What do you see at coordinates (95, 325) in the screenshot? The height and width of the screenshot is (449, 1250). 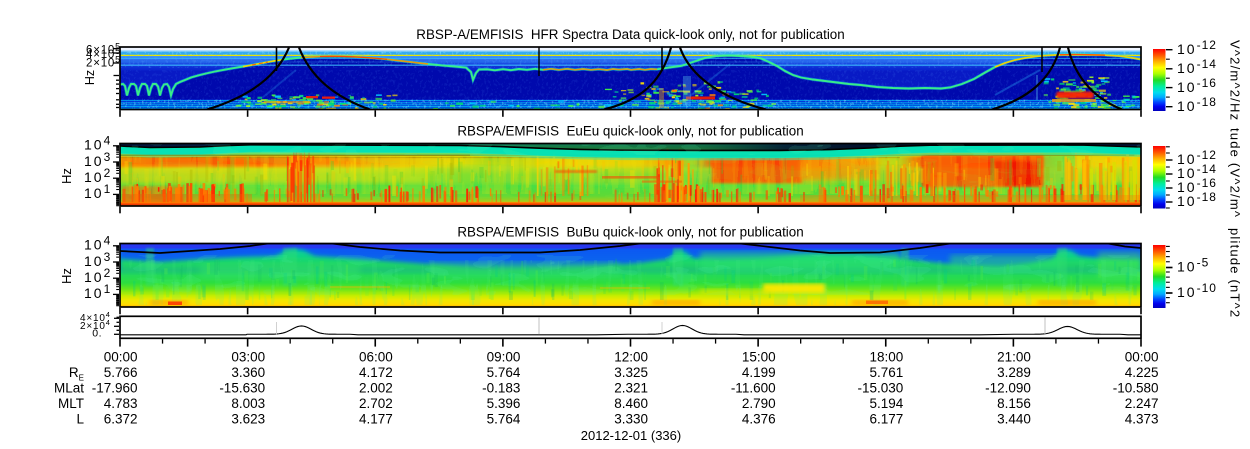 I see `svg-text: 2×10⁴` at bounding box center [95, 325].